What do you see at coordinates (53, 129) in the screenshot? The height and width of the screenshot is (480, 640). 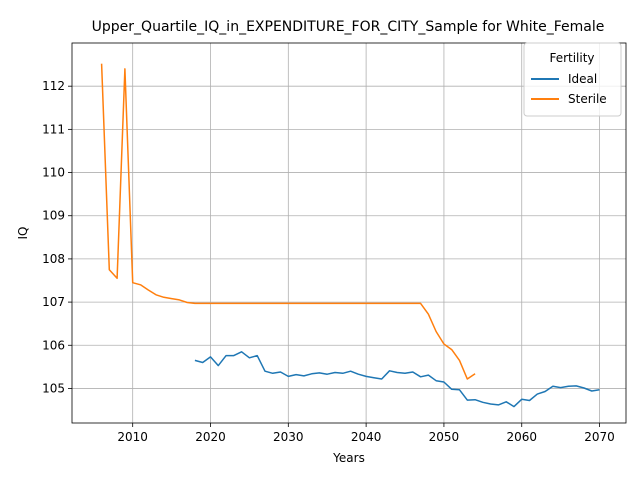 I see `y-tick-label: 111` at bounding box center [53, 129].